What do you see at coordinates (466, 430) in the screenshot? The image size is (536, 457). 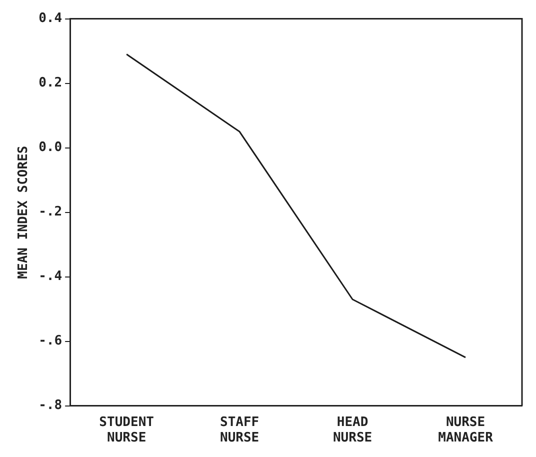 I see `x-tick-label: NURSE MANAGER` at bounding box center [466, 430].